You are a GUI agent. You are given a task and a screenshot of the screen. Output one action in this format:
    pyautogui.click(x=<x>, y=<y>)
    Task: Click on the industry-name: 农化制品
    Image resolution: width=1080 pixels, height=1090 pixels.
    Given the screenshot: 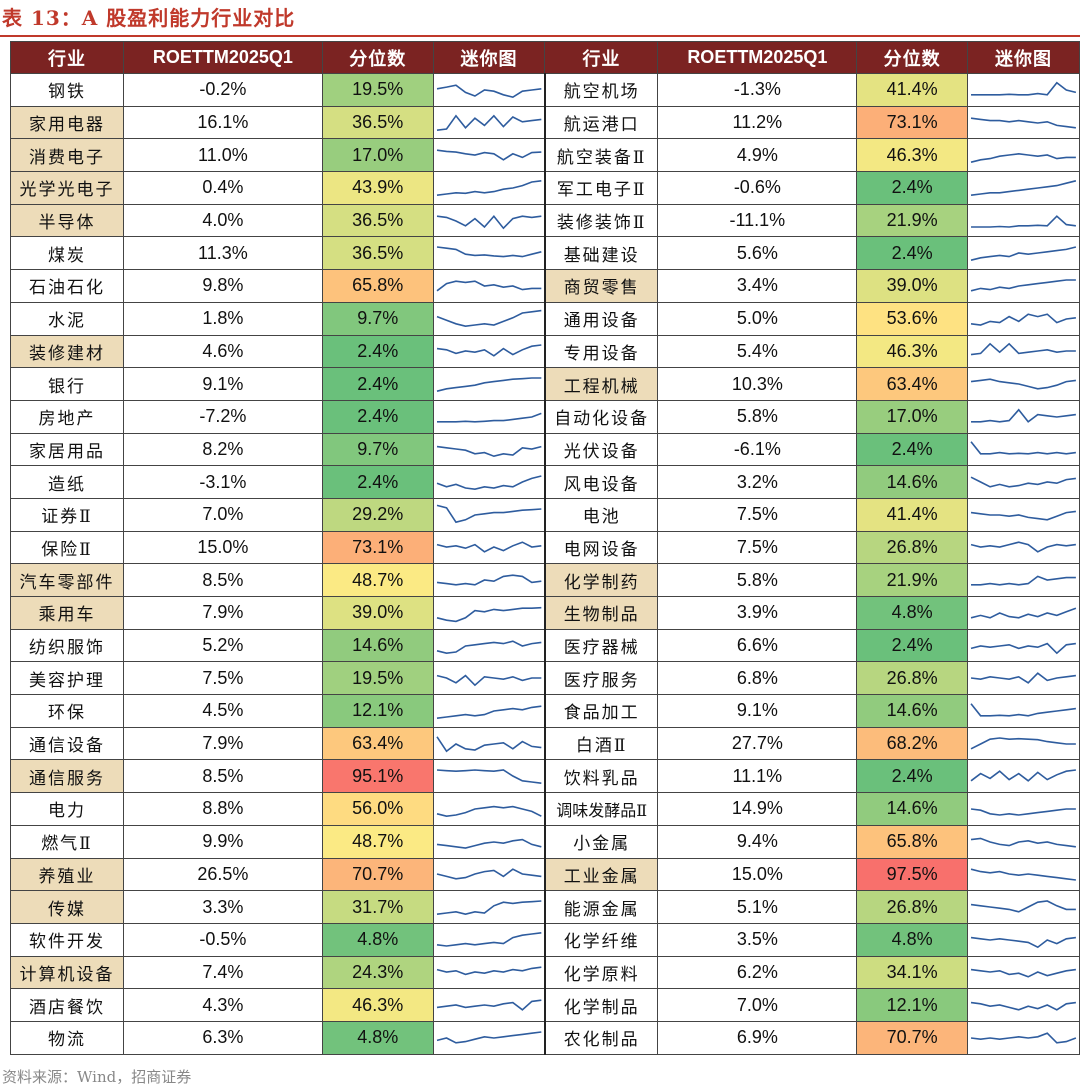 What is the action you would take?
    pyautogui.click(x=601, y=1037)
    